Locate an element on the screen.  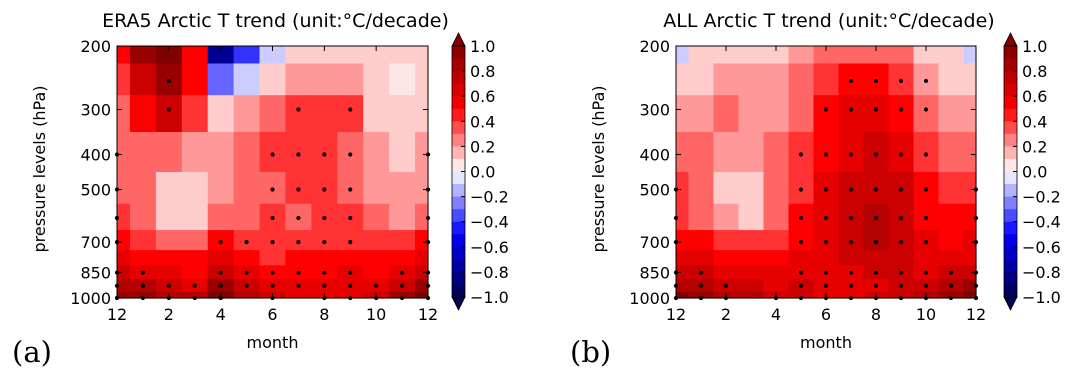
colorbar-tick-label: 0.4 is located at coordinates (1034, 121).